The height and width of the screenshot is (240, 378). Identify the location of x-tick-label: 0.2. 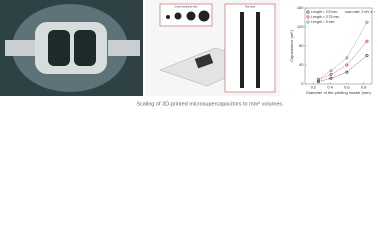
(314, 87).